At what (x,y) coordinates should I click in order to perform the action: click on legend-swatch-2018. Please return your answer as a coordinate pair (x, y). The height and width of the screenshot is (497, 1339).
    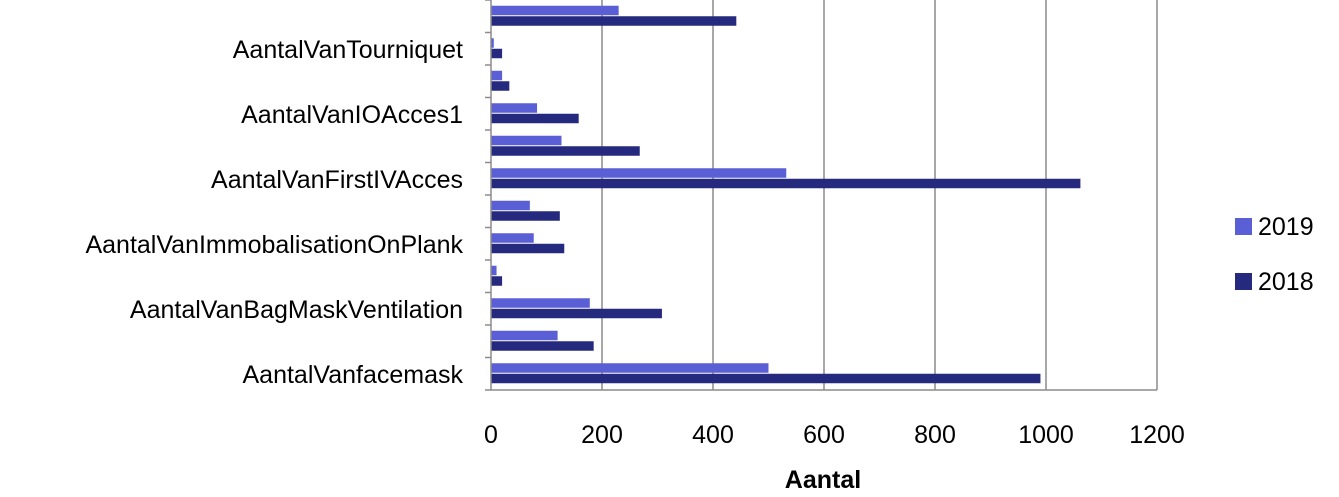
    Looking at the image, I should click on (1243, 281).